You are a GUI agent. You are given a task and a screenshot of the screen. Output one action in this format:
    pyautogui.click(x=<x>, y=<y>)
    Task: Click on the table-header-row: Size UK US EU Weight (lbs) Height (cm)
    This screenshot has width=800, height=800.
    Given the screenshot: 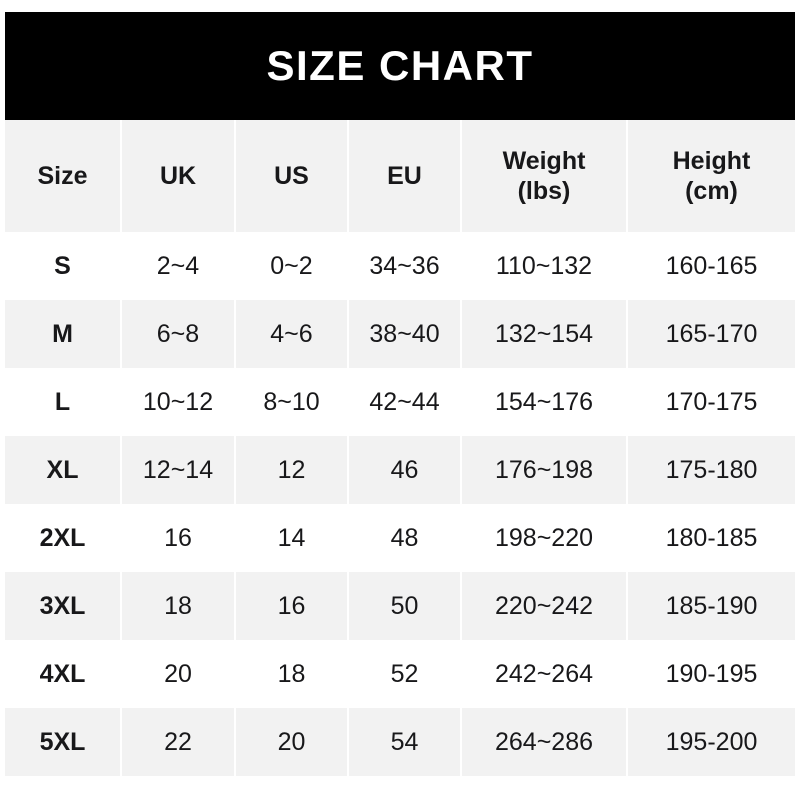 What is the action you would take?
    pyautogui.click(x=400, y=176)
    